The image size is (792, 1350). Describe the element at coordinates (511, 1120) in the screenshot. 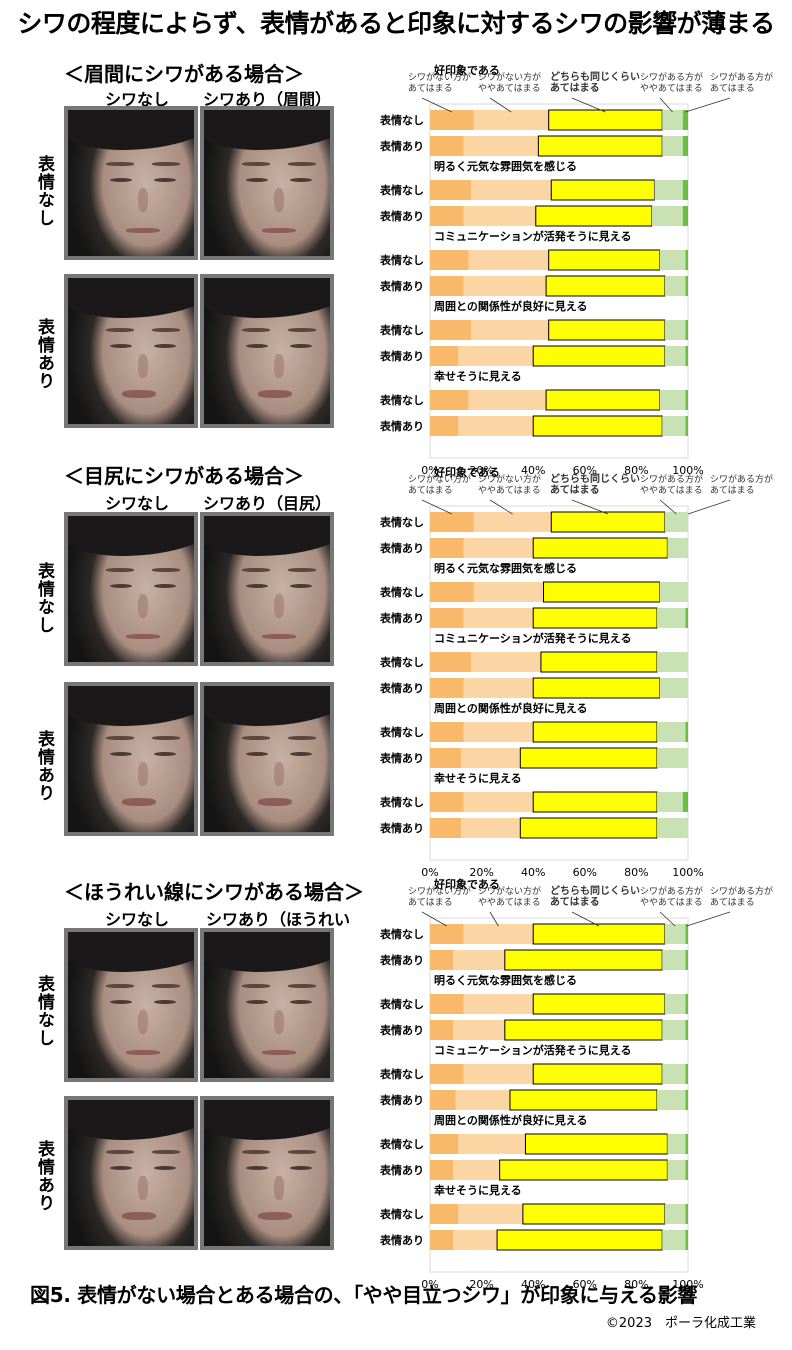

I see `group-title: 周囲との関係性が良好に見える` at that location.